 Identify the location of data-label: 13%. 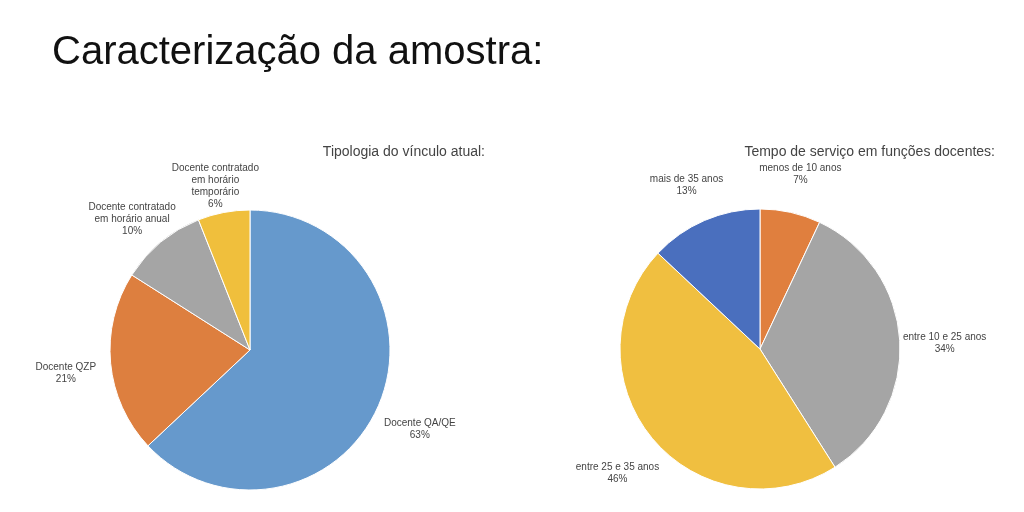
(686, 191).